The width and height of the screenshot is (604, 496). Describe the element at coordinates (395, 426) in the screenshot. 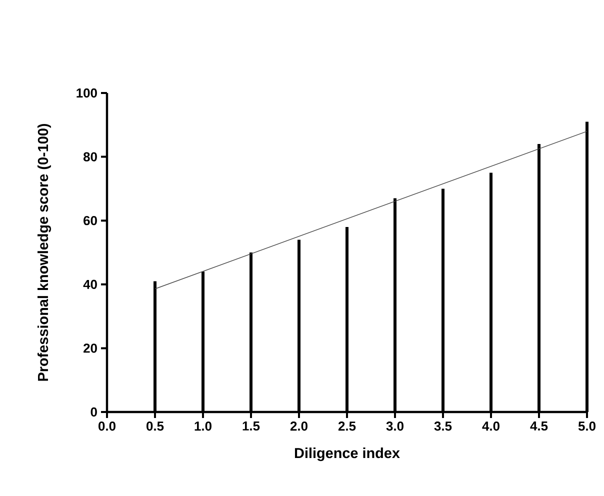

I see `x-tick-label: 3.0` at that location.